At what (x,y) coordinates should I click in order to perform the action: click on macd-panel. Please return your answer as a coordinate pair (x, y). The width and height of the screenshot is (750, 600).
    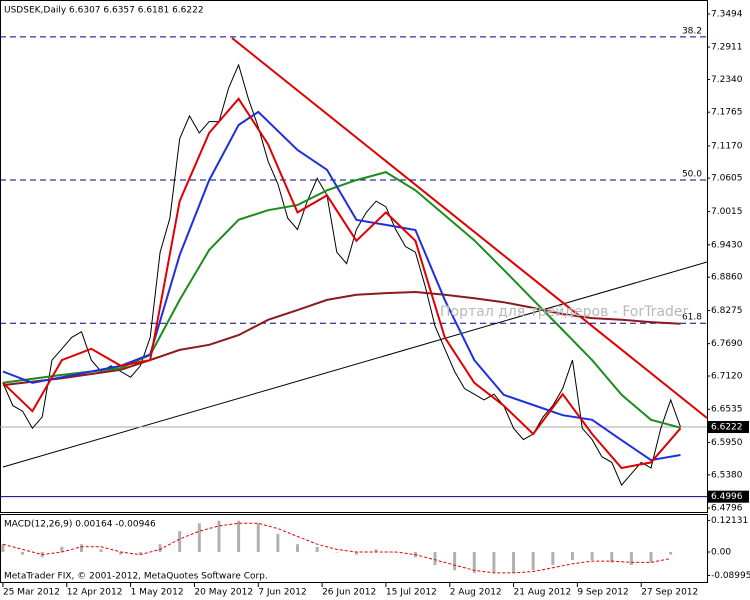
    Looking at the image, I should click on (354, 548).